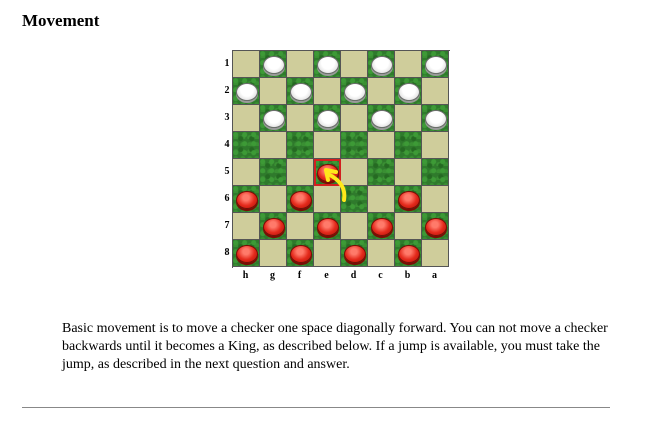 This screenshot has width=668, height=433. What do you see at coordinates (327, 253) in the screenshot?
I see `board-square-e8` at bounding box center [327, 253].